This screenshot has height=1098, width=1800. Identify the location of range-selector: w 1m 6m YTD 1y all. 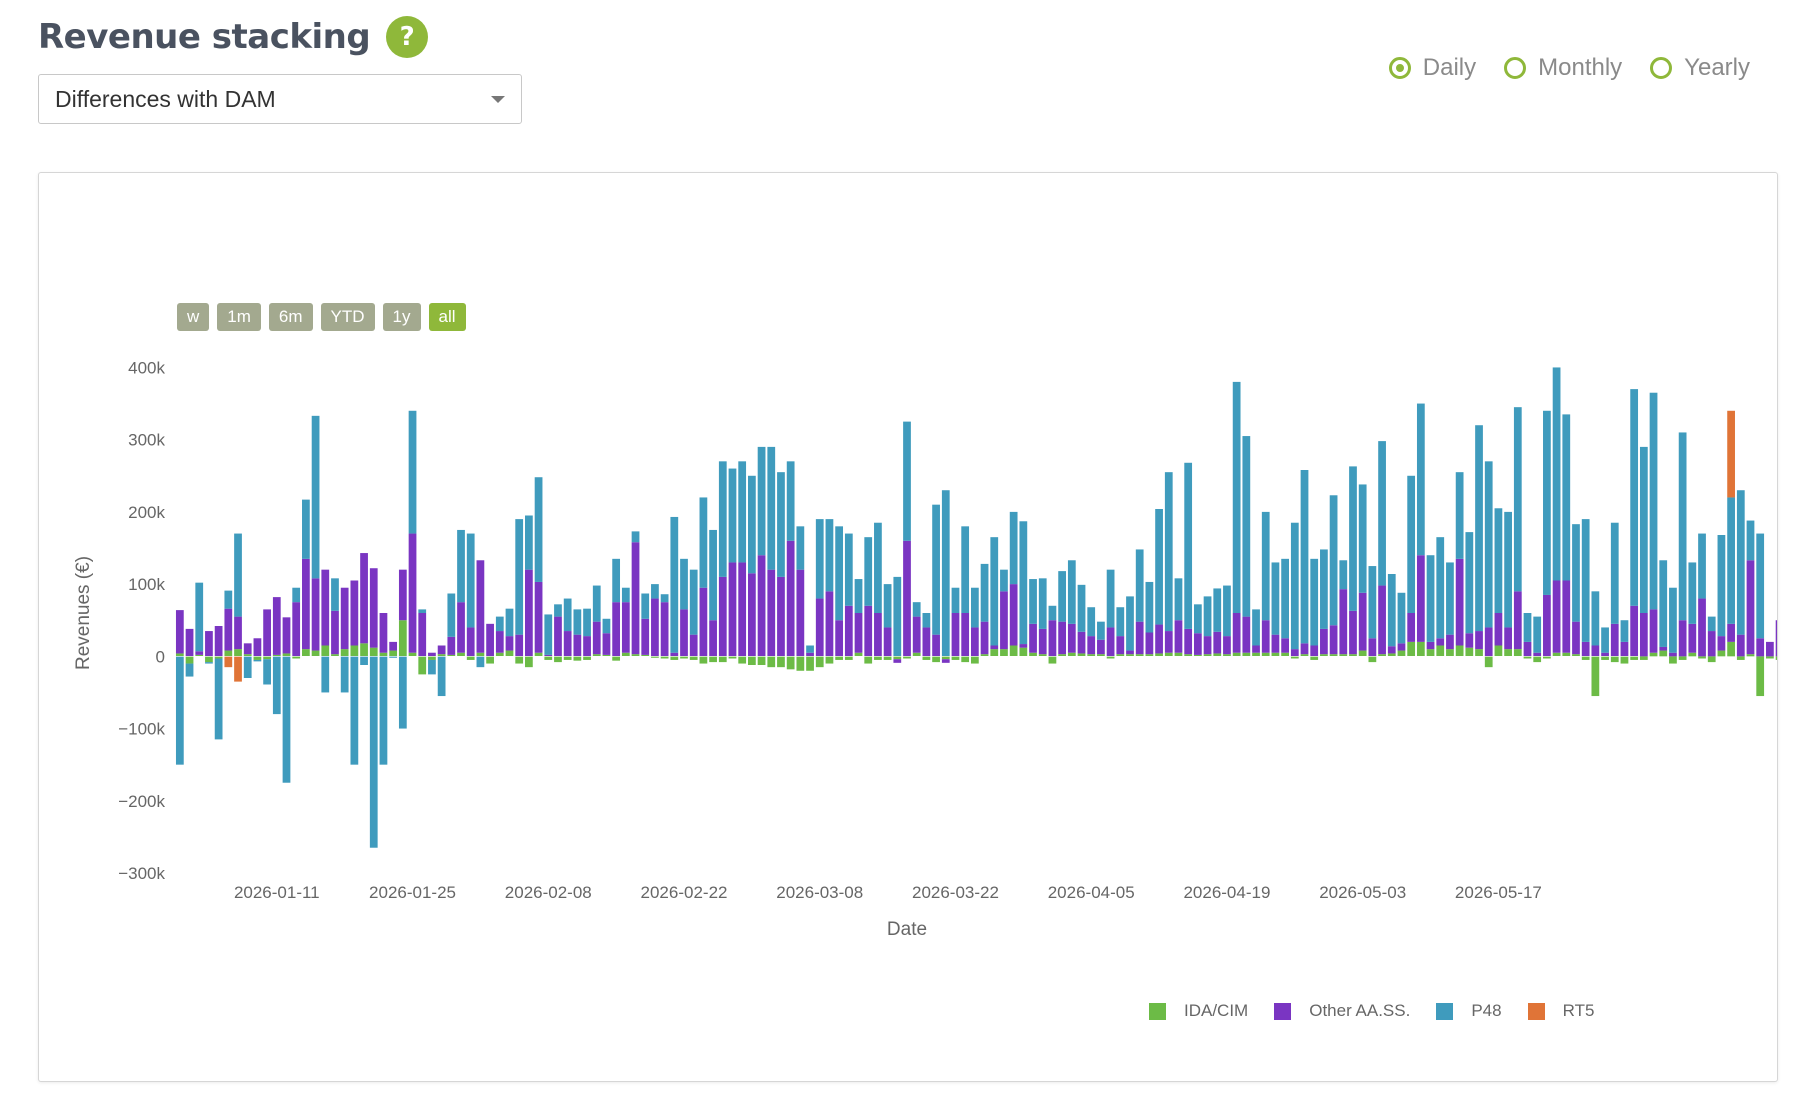
(321, 317).